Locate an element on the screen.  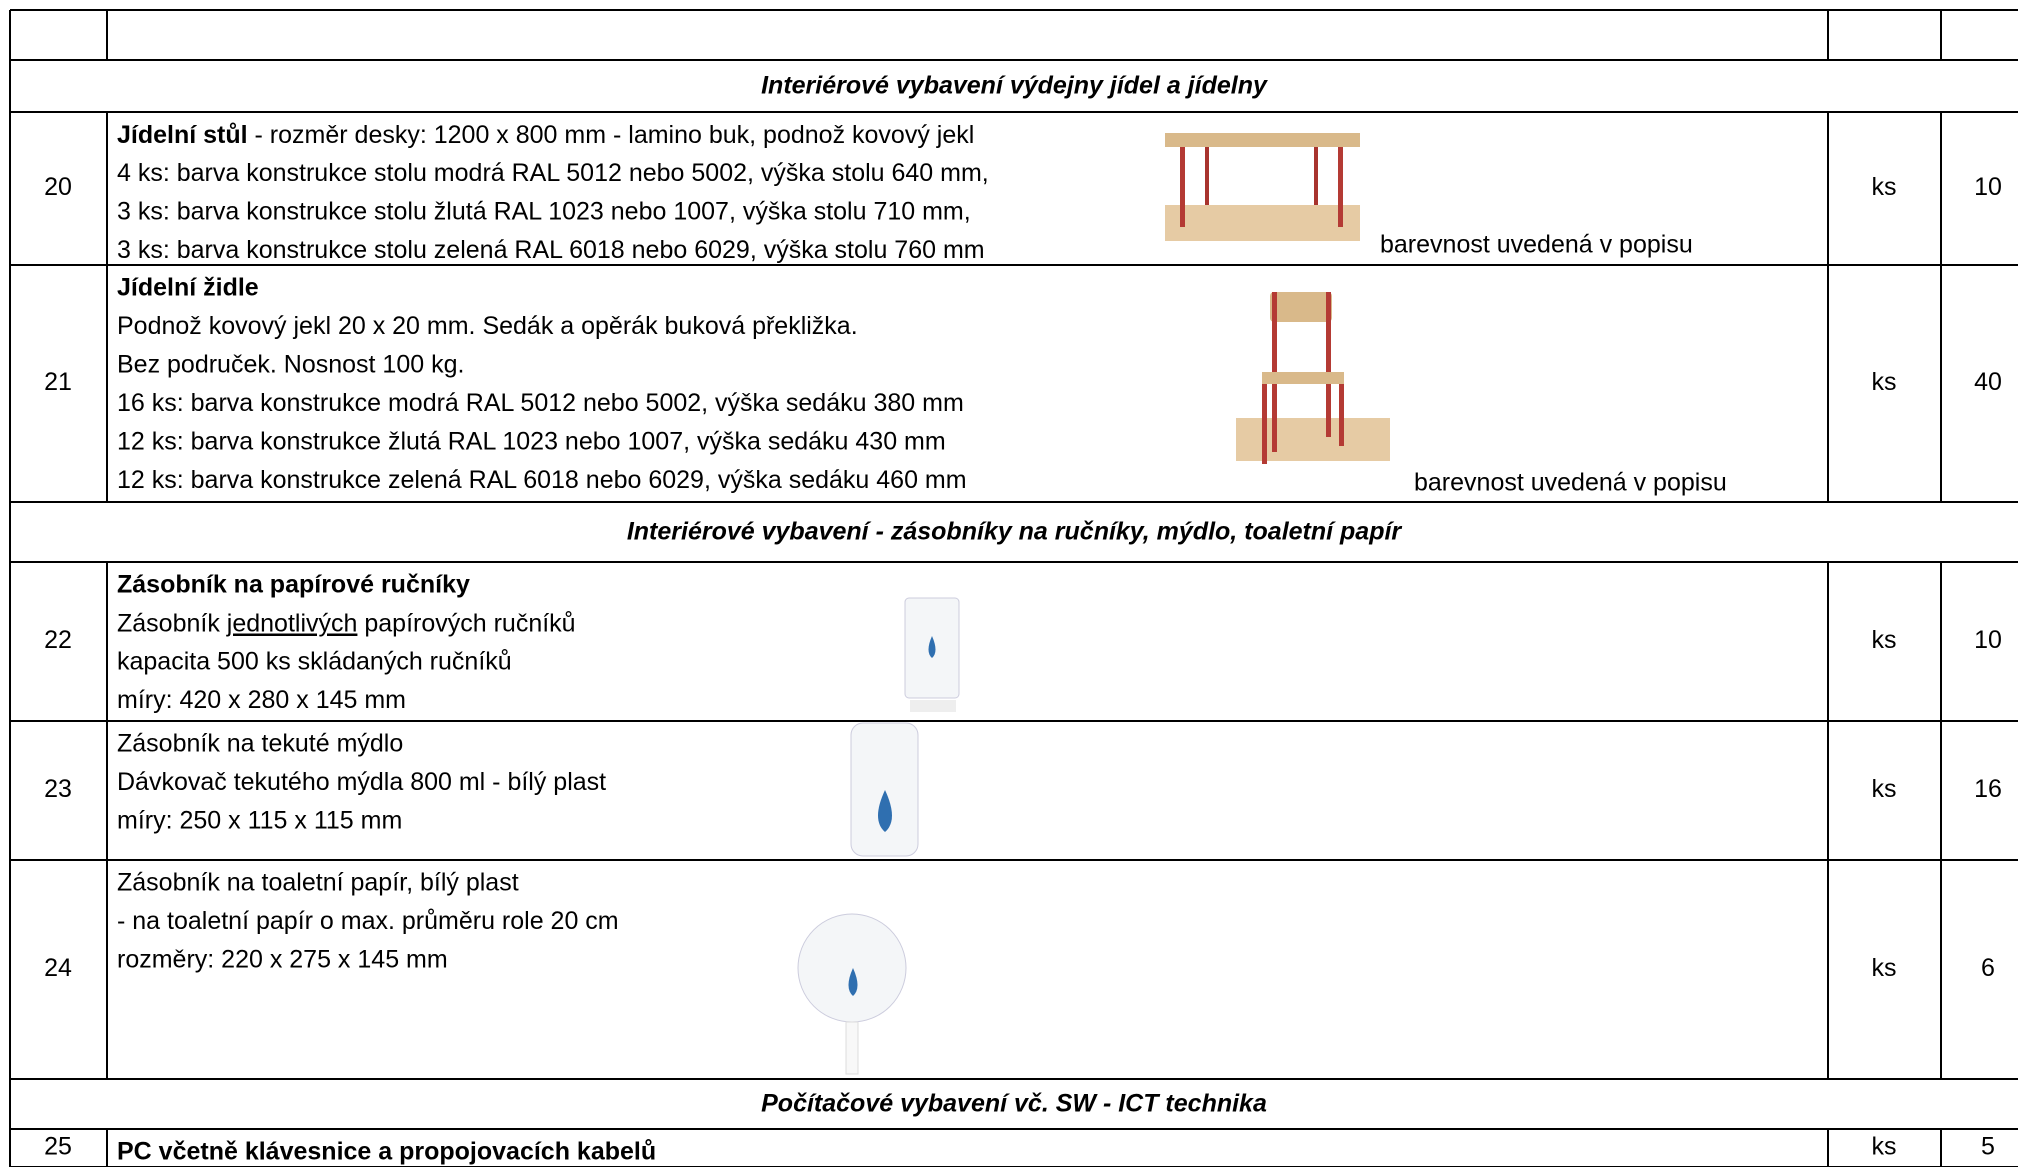
description-line: Zásobník jednotlivých papírových ručníků is located at coordinates (346, 623).